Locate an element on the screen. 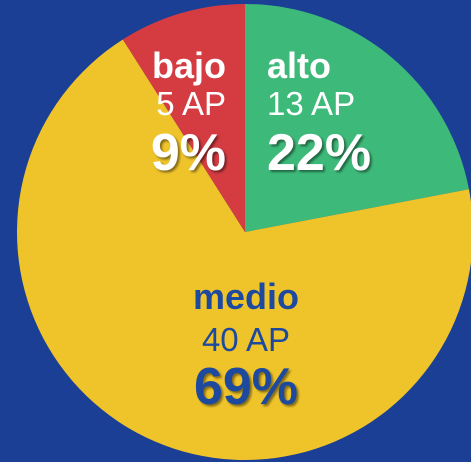  slice-name: medio is located at coordinates (246, 296).